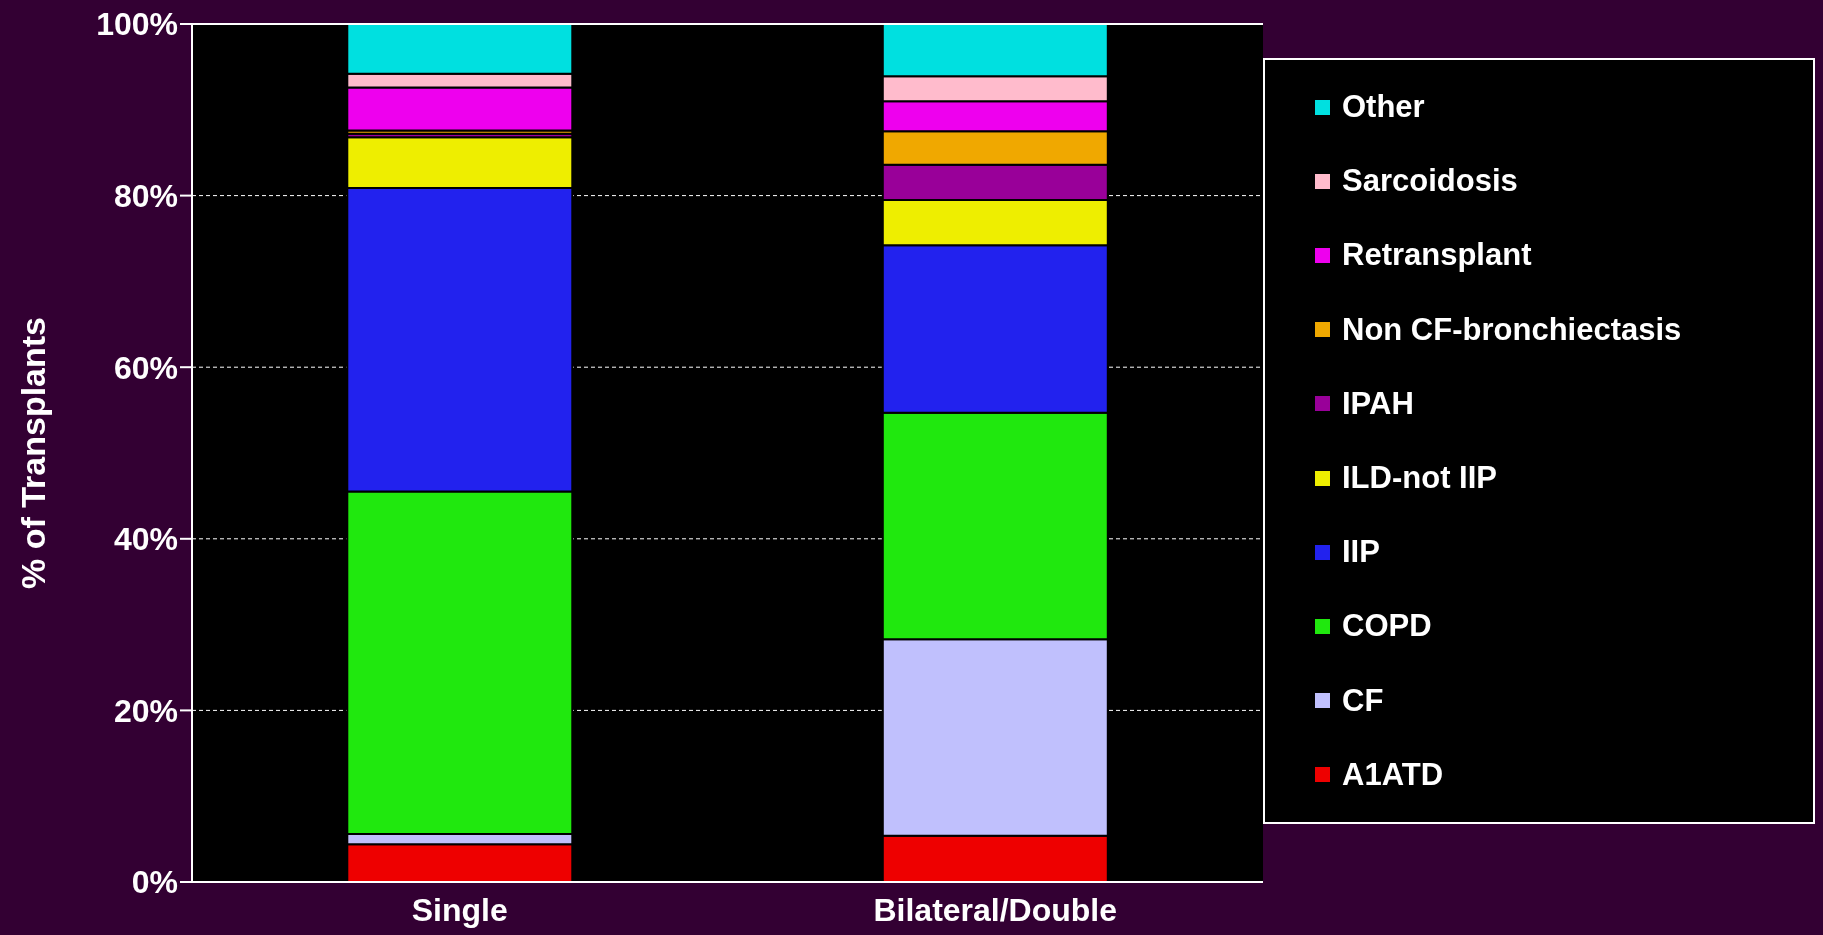  What do you see at coordinates (145, 367) in the screenshot?
I see `y-tick-label: 60%` at bounding box center [145, 367].